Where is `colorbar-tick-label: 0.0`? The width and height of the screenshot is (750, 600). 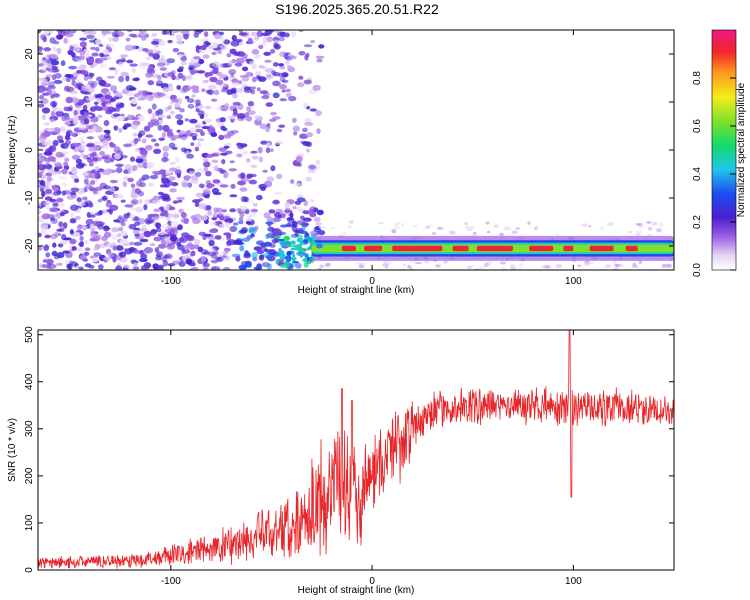 colorbar-tick-label: 0.0 is located at coordinates (697, 270).